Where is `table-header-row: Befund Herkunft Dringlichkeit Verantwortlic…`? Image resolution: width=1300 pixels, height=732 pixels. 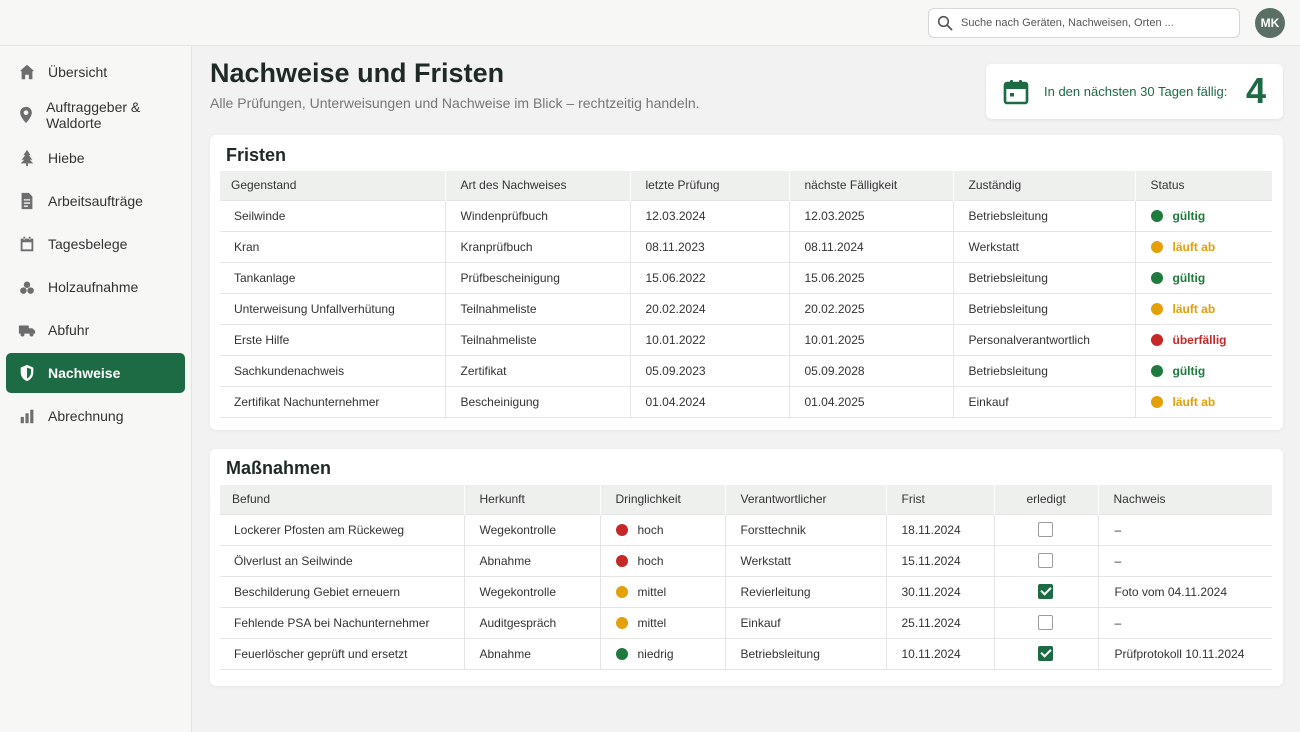
table-header-row: Befund Herkunft Dringlichkeit Verantwortlic… is located at coordinates (746, 499).